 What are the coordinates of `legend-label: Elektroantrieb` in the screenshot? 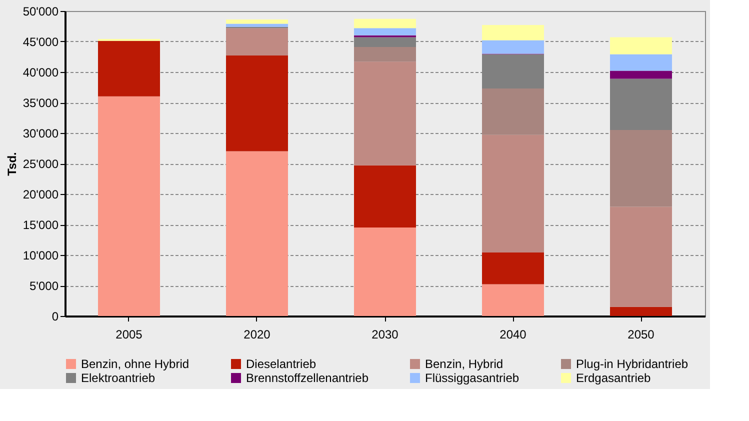 It's located at (118, 378).